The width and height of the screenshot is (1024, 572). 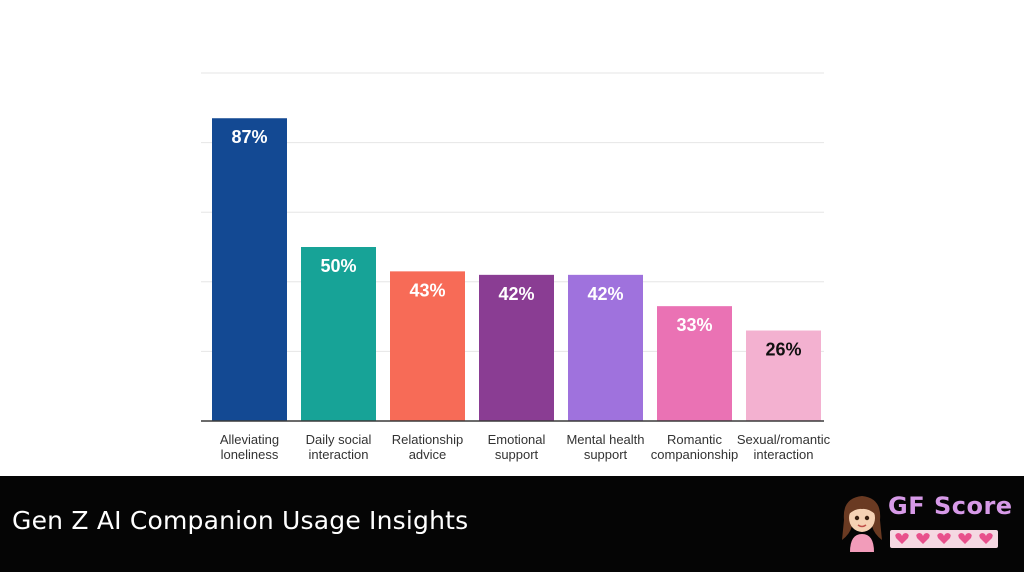 I want to click on category-tick-label: Romantic, so click(x=694, y=439).